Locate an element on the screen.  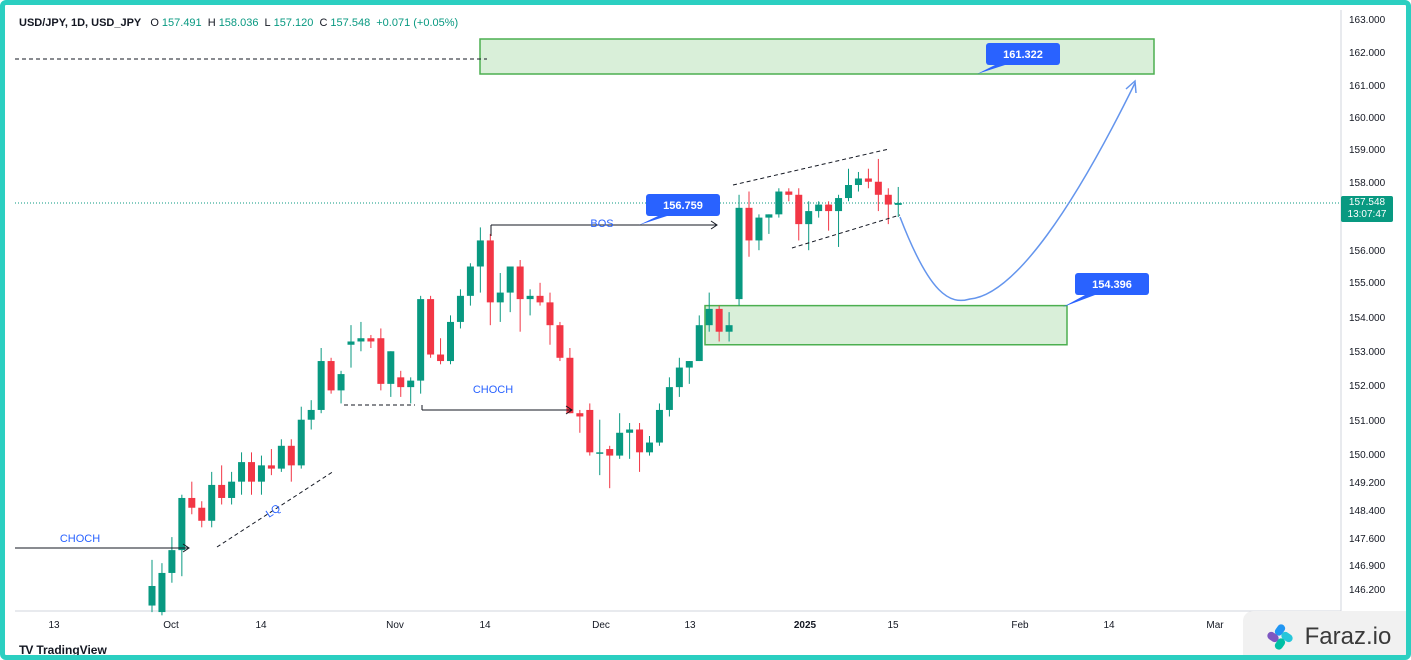
low-key: L is located at coordinates (267, 23).